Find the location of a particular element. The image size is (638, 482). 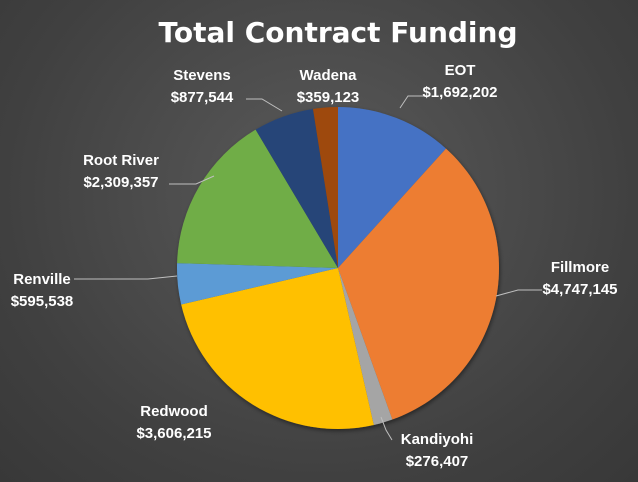

leader-line-fillmore is located at coordinates (518, 293).